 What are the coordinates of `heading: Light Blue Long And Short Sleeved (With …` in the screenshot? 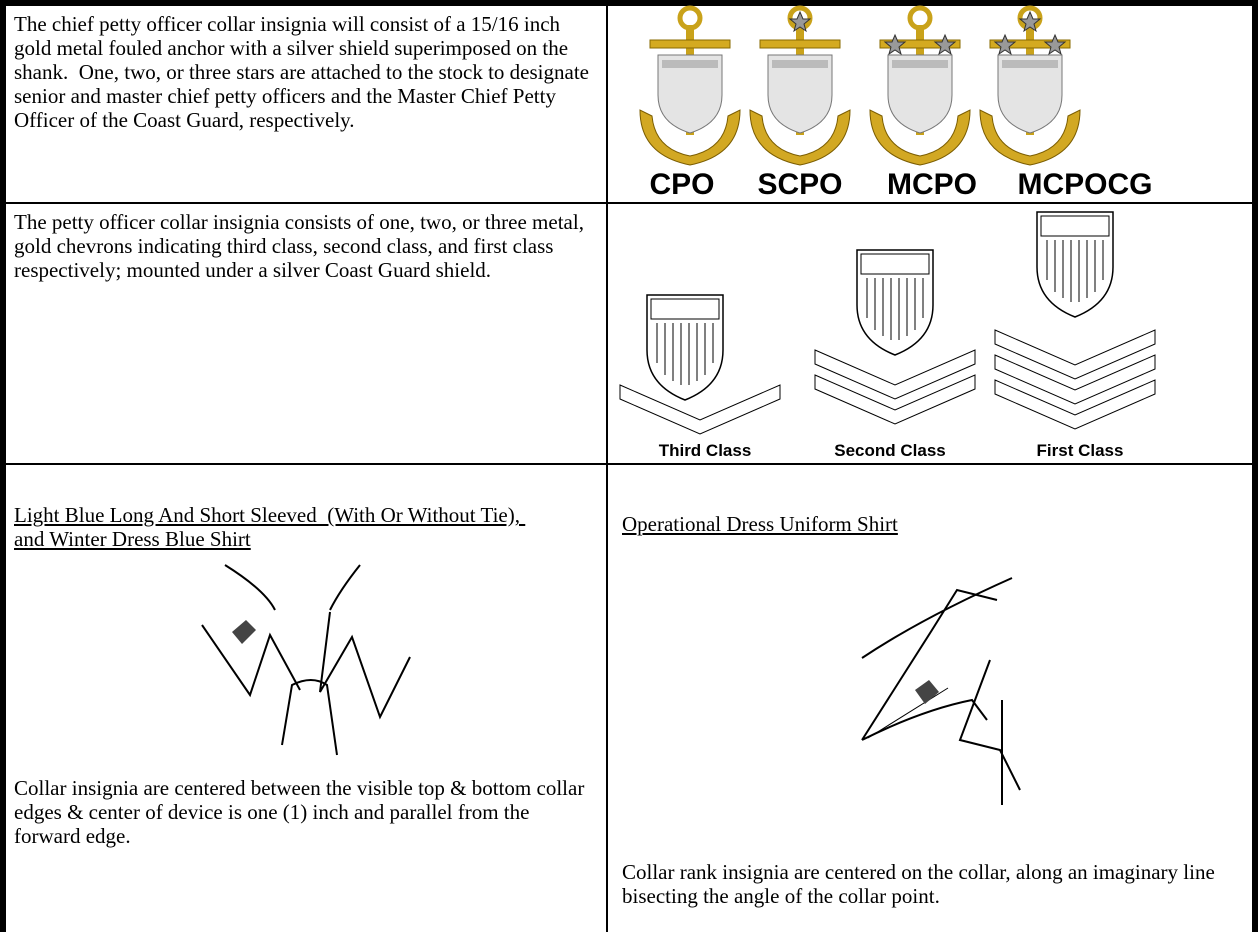 It's located at (270, 527).